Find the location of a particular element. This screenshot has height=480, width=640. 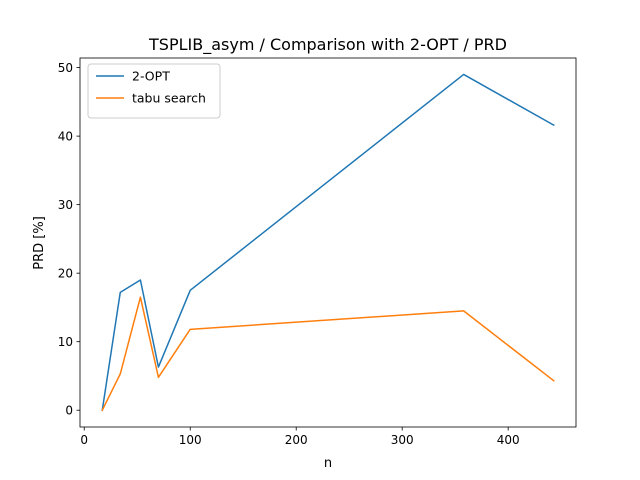

y-tick-label-3: 30 is located at coordinates (65, 205).